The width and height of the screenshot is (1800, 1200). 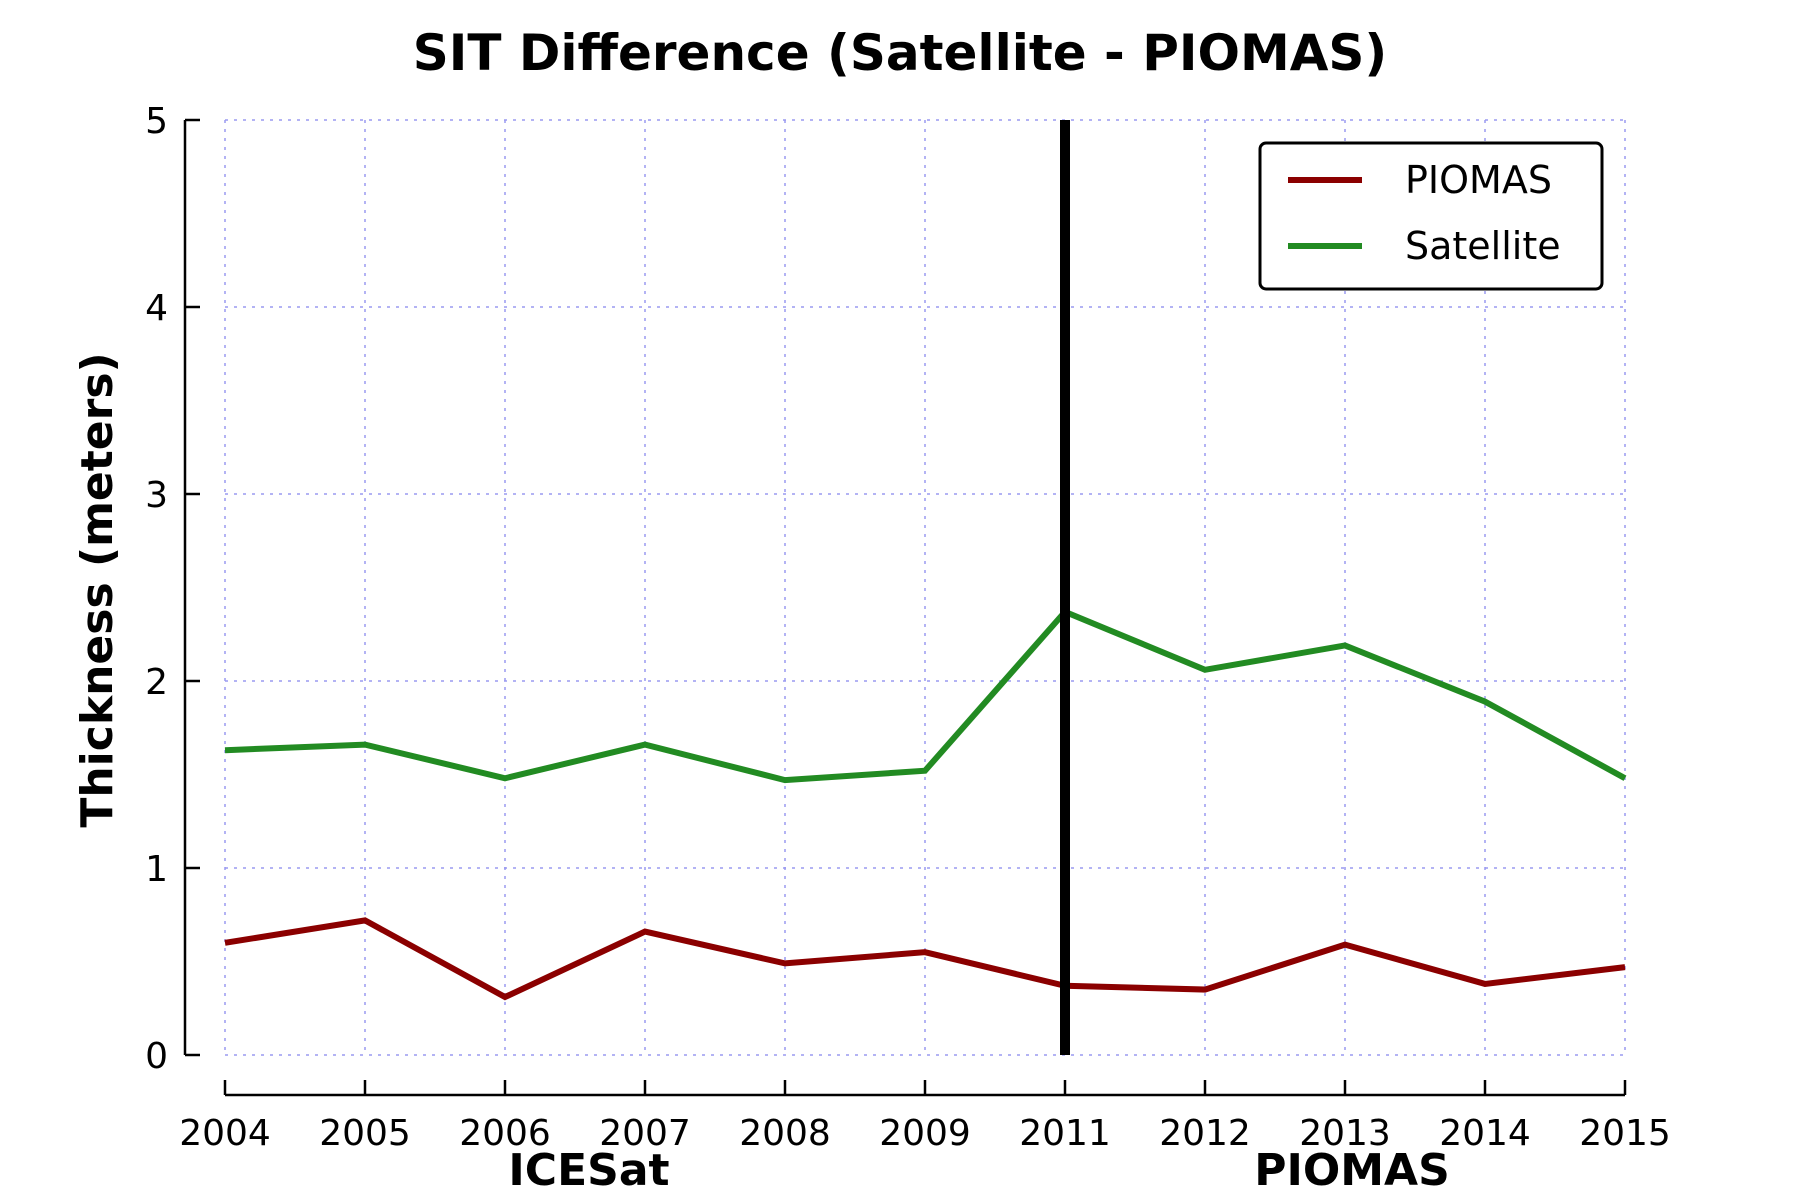 I want to click on y-tick-label: 1, so click(x=156, y=869).